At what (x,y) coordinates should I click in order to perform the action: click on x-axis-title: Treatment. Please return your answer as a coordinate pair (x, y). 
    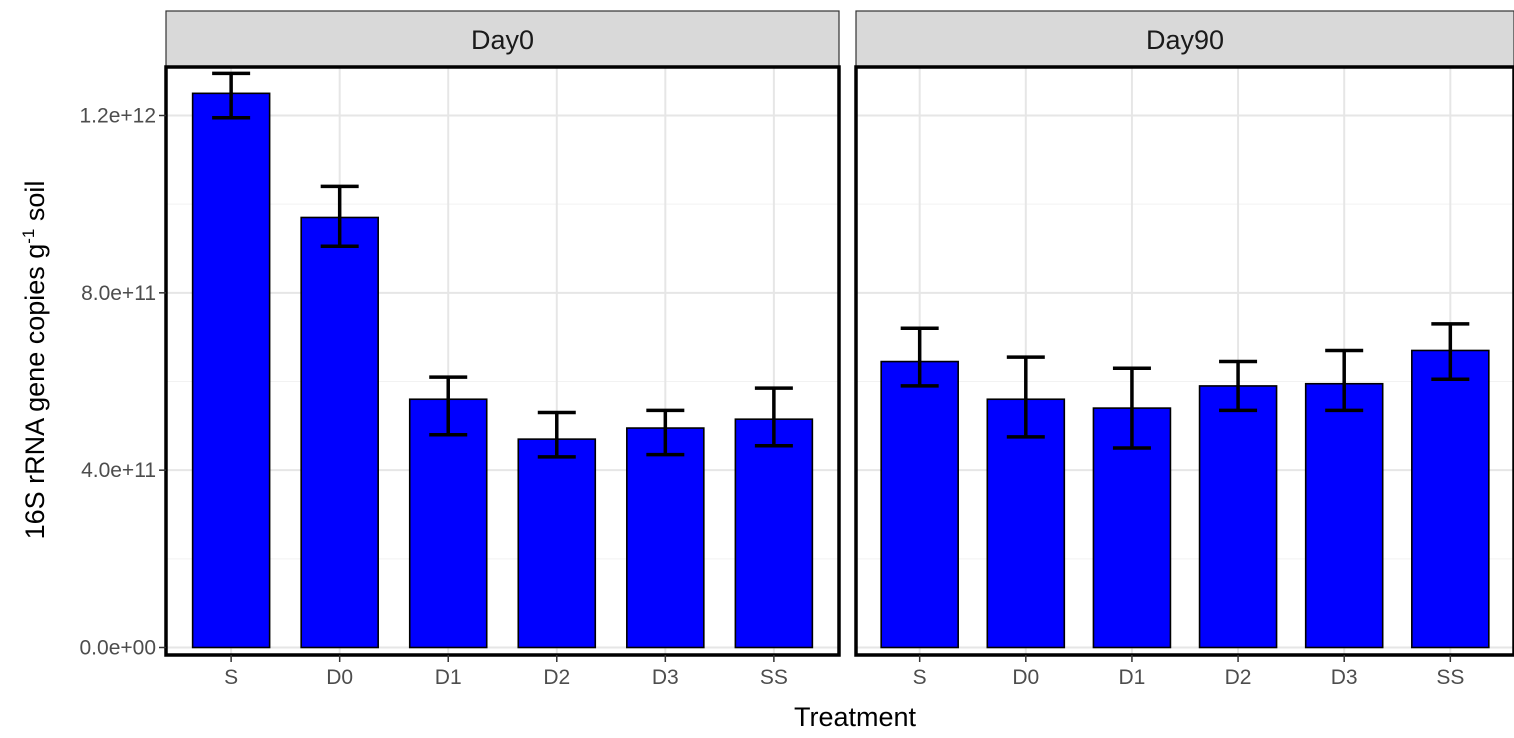
    Looking at the image, I should click on (855, 717).